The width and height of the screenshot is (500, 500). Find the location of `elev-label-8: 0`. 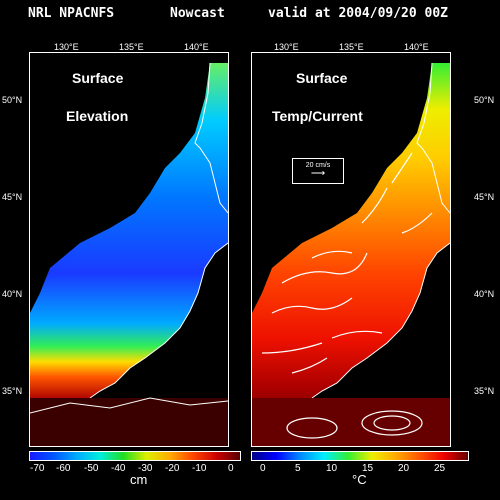

elev-label-8: 0 is located at coordinates (231, 468).